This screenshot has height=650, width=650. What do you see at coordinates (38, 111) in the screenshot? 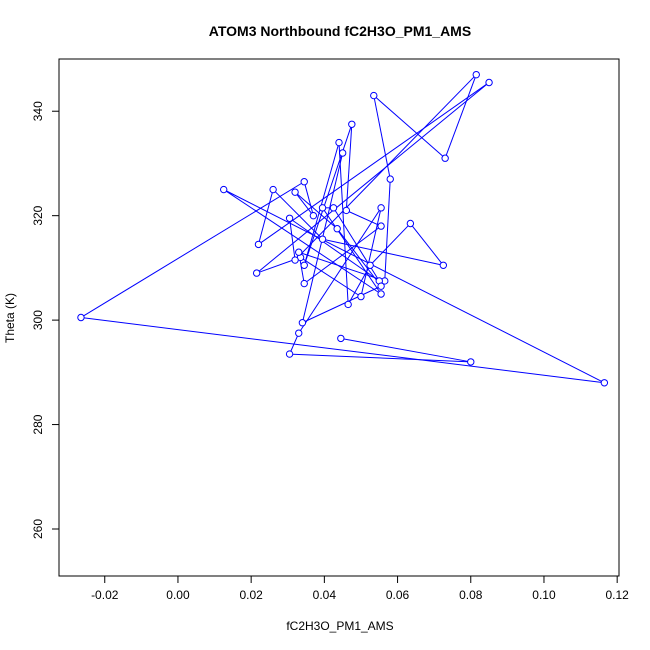
I see `y-tick-label: 340` at bounding box center [38, 111].